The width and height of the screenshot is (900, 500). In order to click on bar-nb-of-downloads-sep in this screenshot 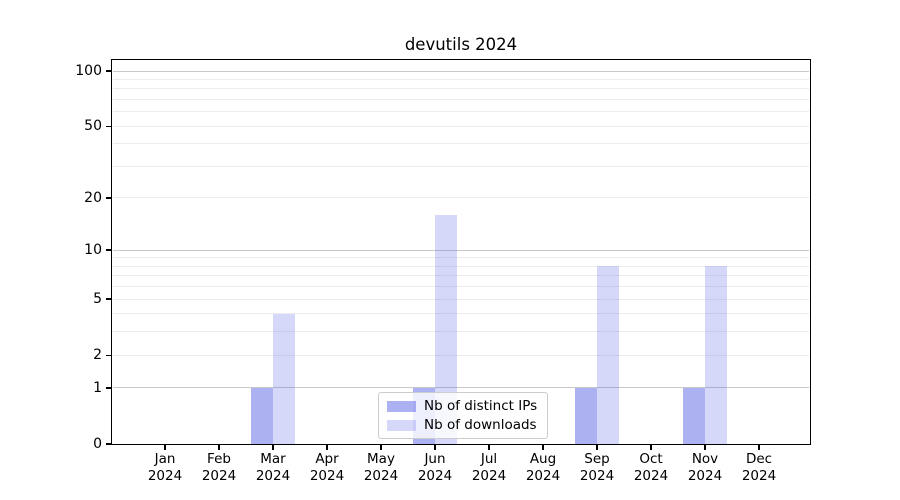, I will do `click(608, 355)`.